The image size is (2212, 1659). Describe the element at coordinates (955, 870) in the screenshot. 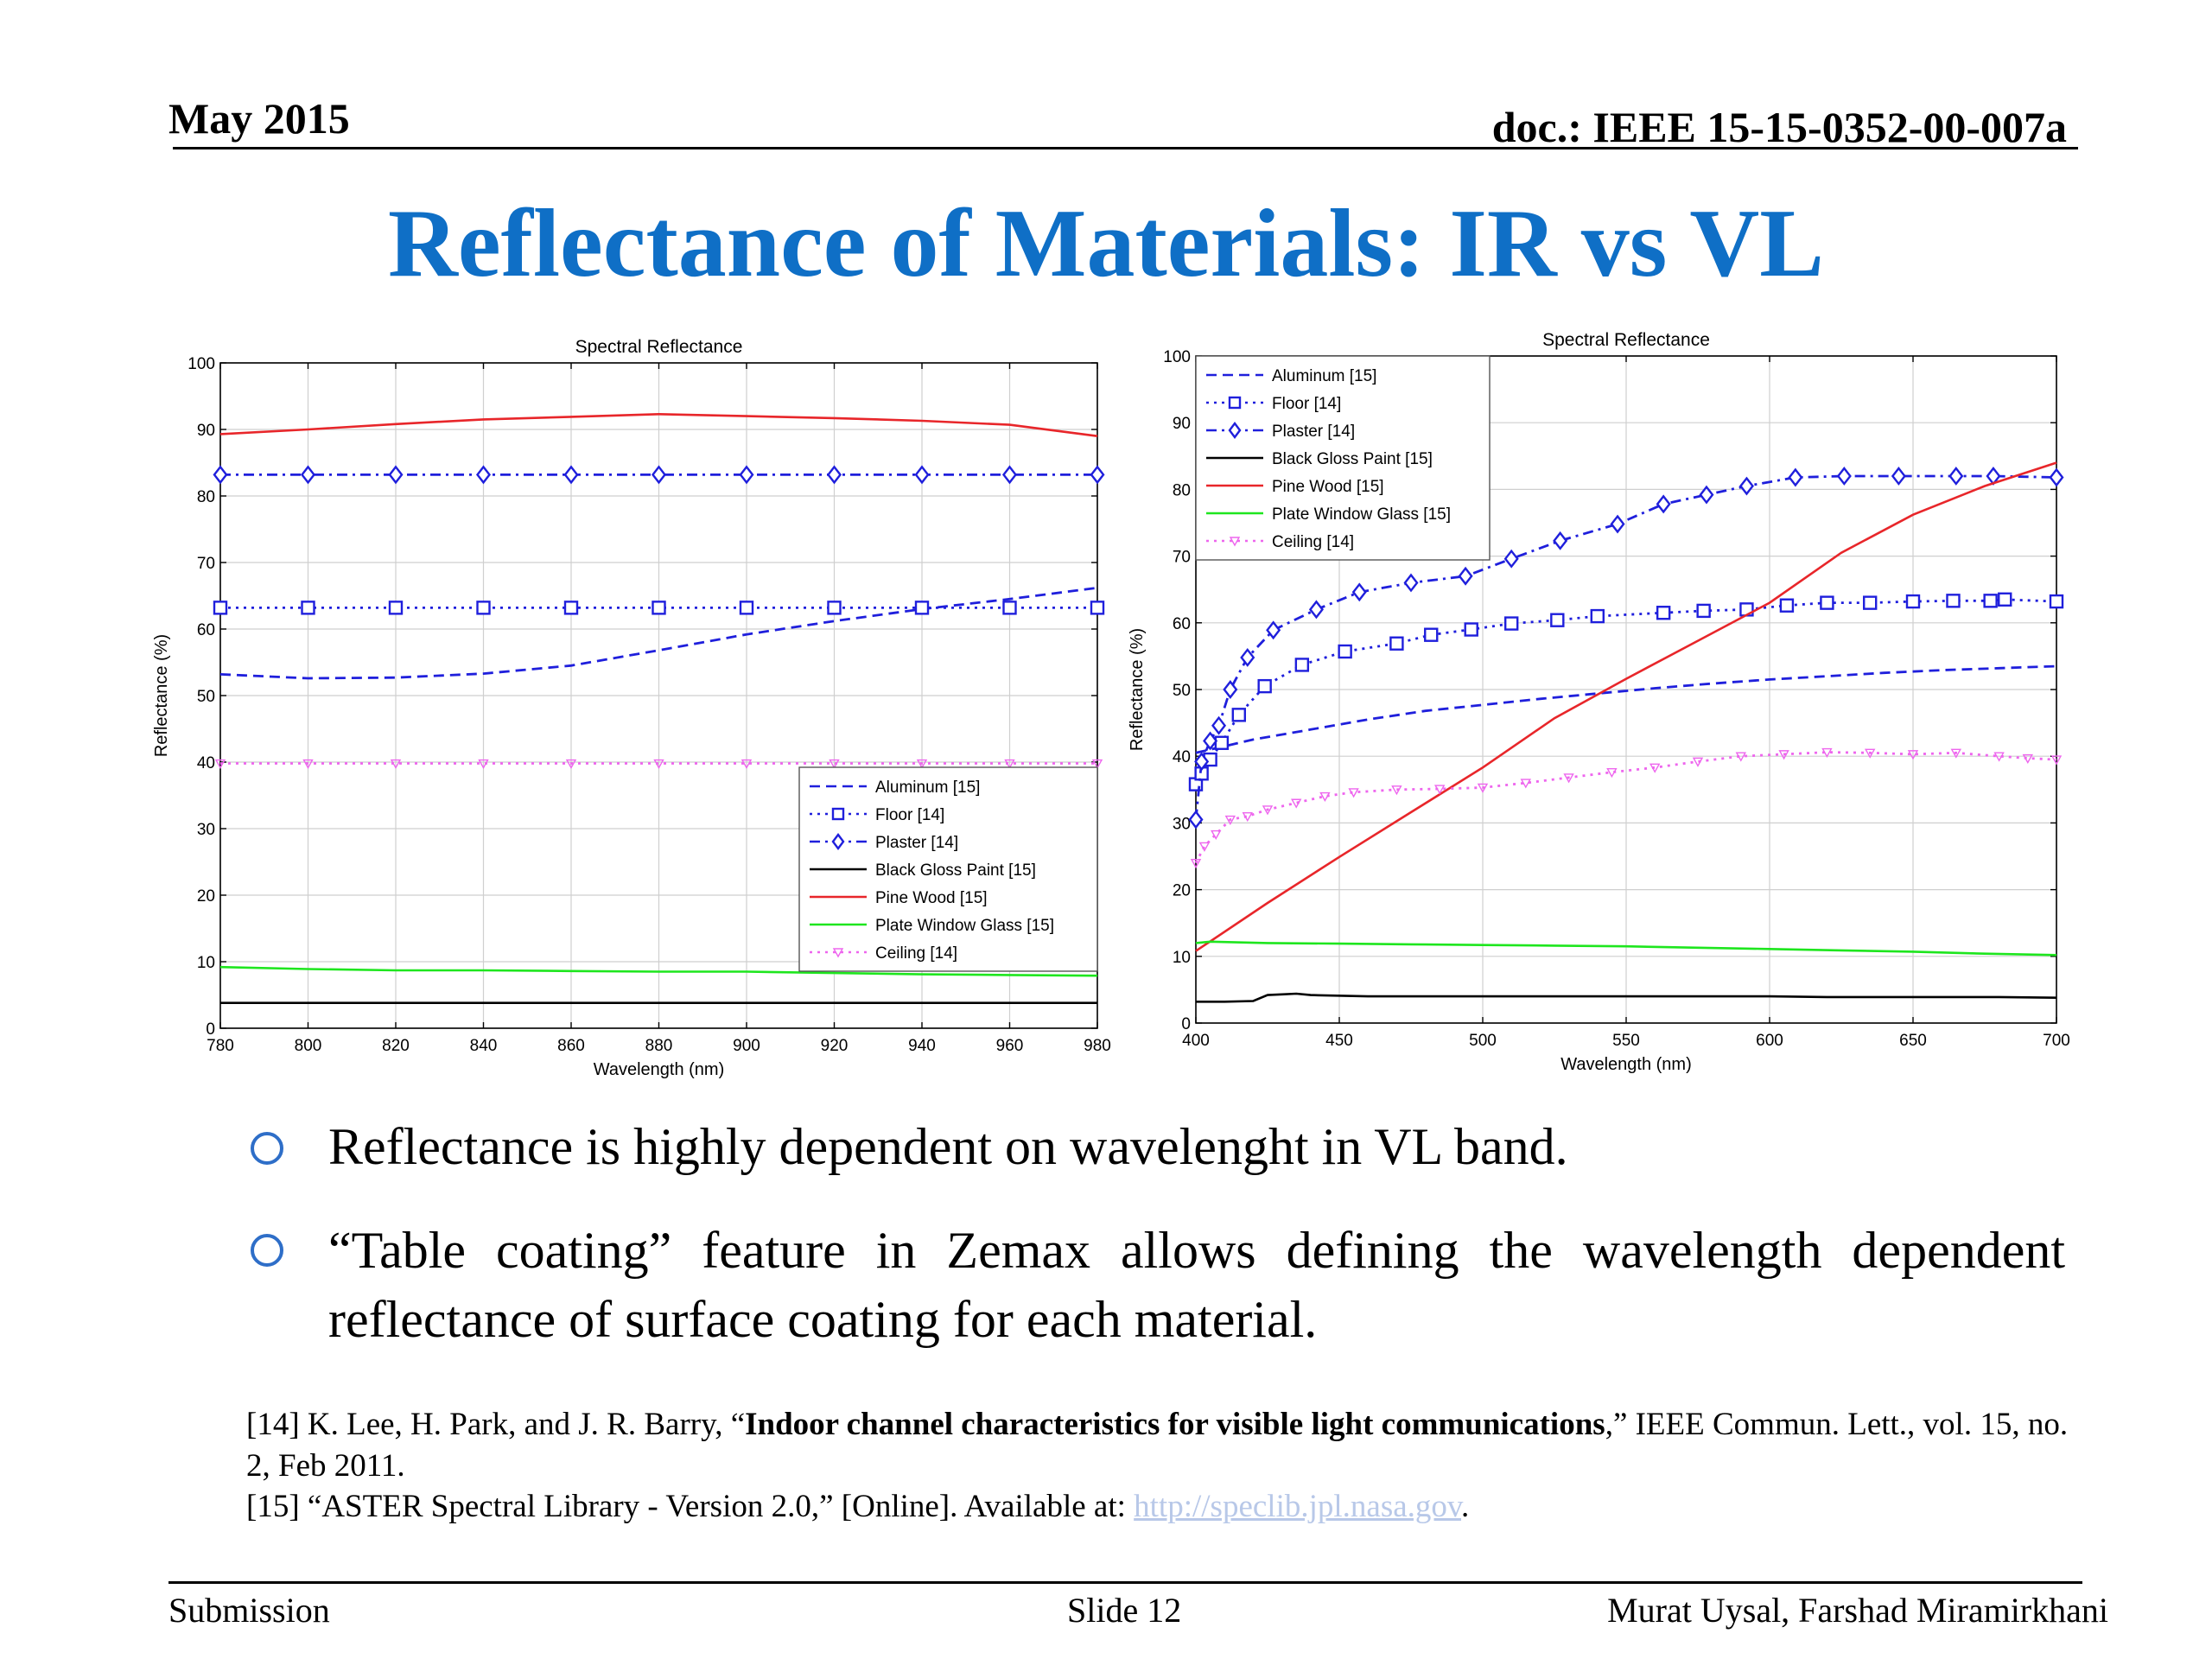

I see `legend-label-black-gloss-paint: Black Gloss Paint [15]` at that location.